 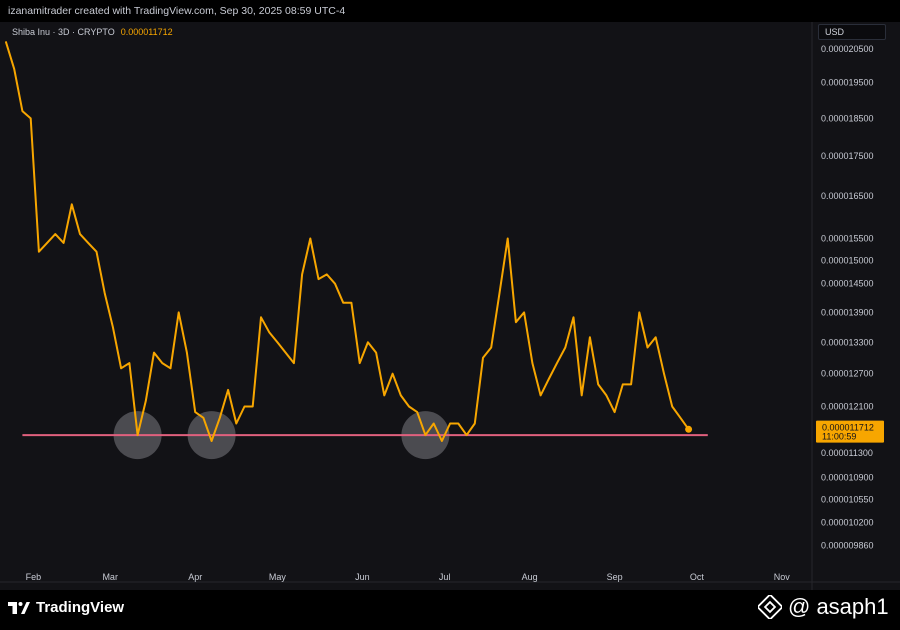 What do you see at coordinates (530, 577) in the screenshot?
I see `time-tick-label: Aug` at bounding box center [530, 577].